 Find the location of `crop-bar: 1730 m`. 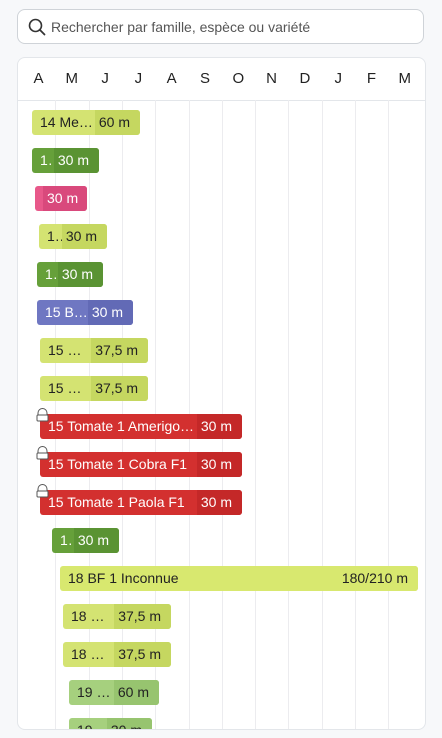

crop-bar: 1730 m is located at coordinates (85, 540).